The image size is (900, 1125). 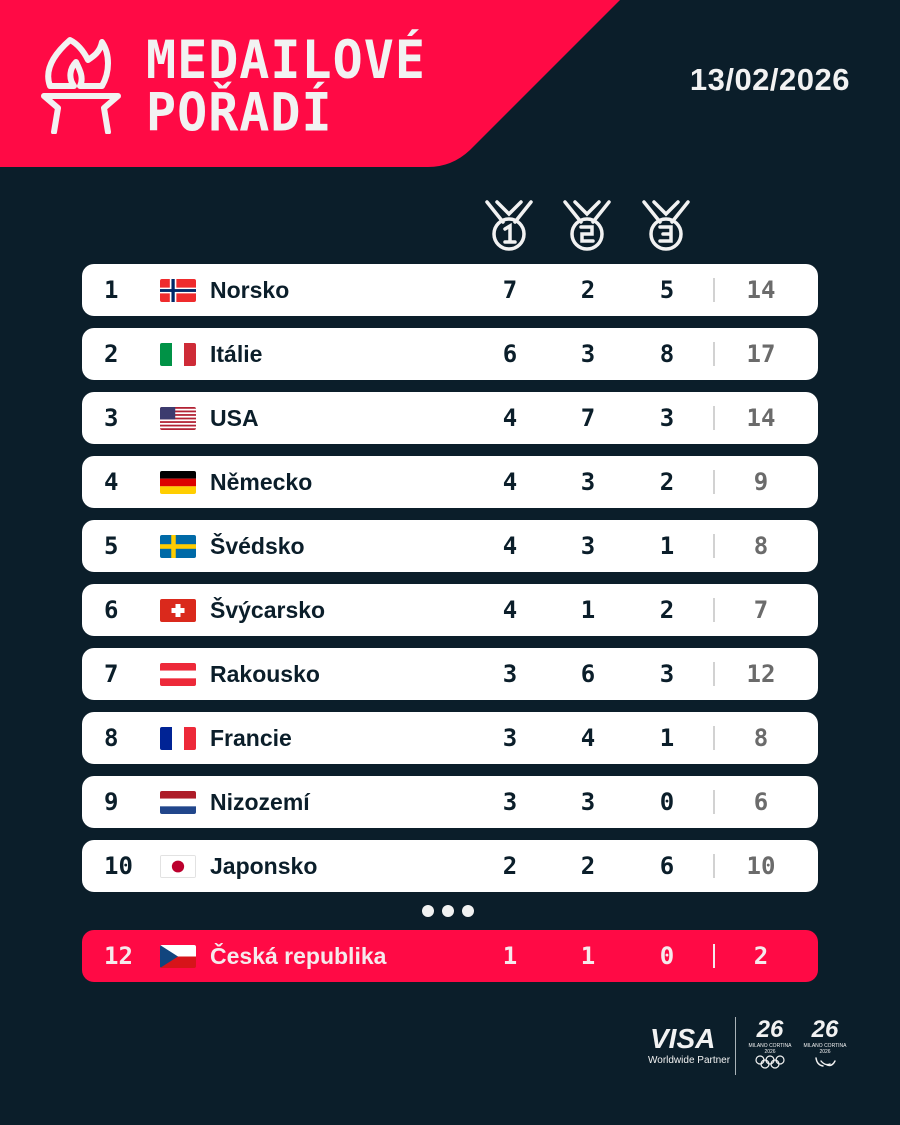 I want to click on footer-divider, so click(x=735, y=1046).